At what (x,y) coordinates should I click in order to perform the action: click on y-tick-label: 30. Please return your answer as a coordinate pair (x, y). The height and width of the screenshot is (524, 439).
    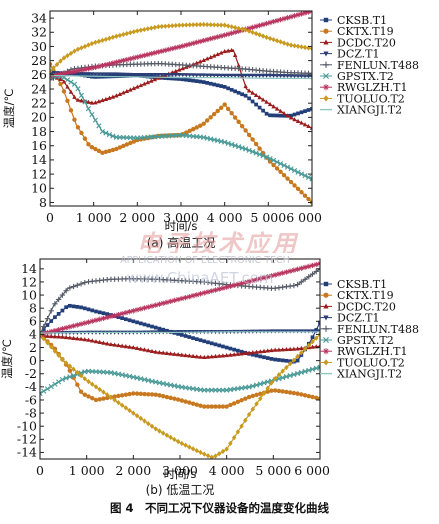
    Looking at the image, I should click on (39, 46).